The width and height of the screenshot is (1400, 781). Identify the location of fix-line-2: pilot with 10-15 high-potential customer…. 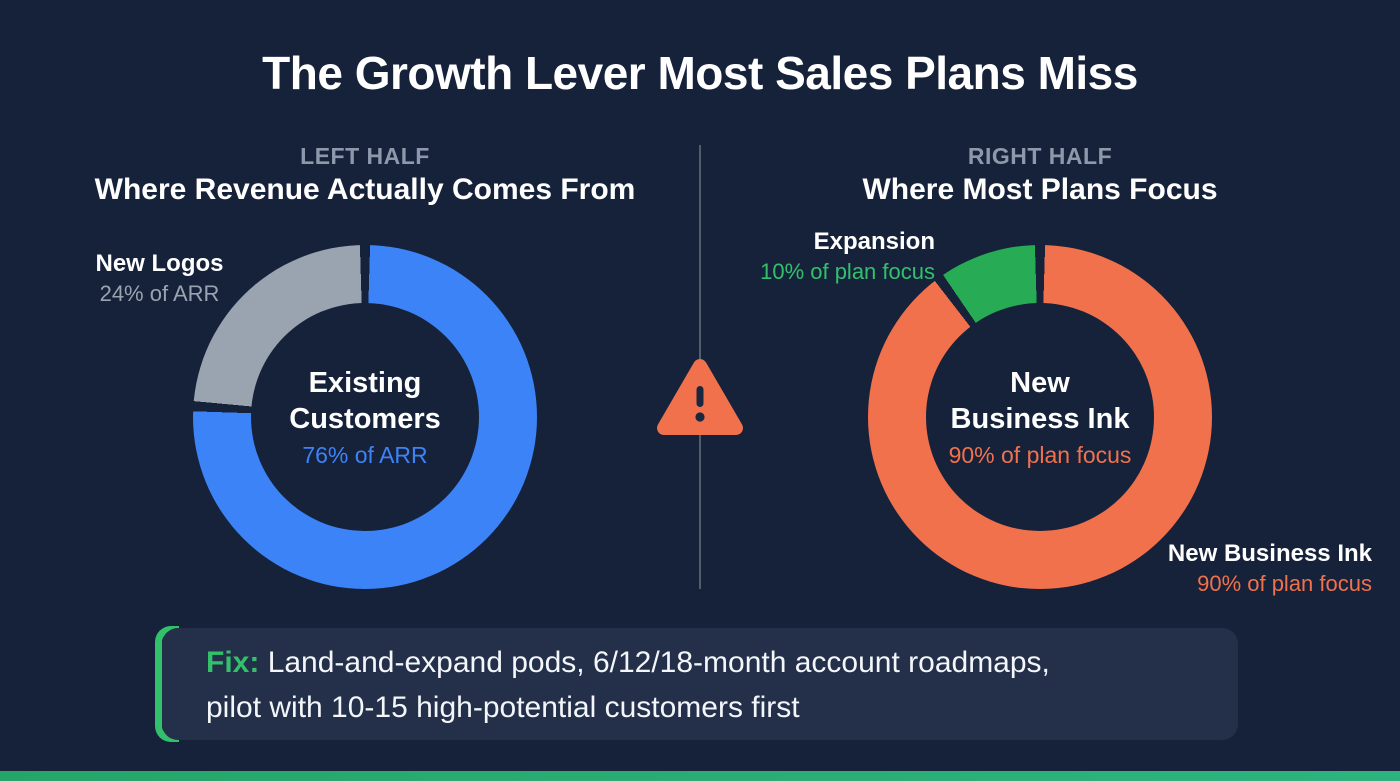
(722, 707).